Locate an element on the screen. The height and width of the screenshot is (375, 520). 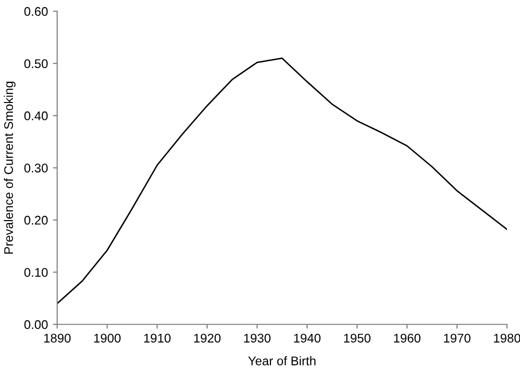
x-tick-label: 1960 is located at coordinates (407, 338).